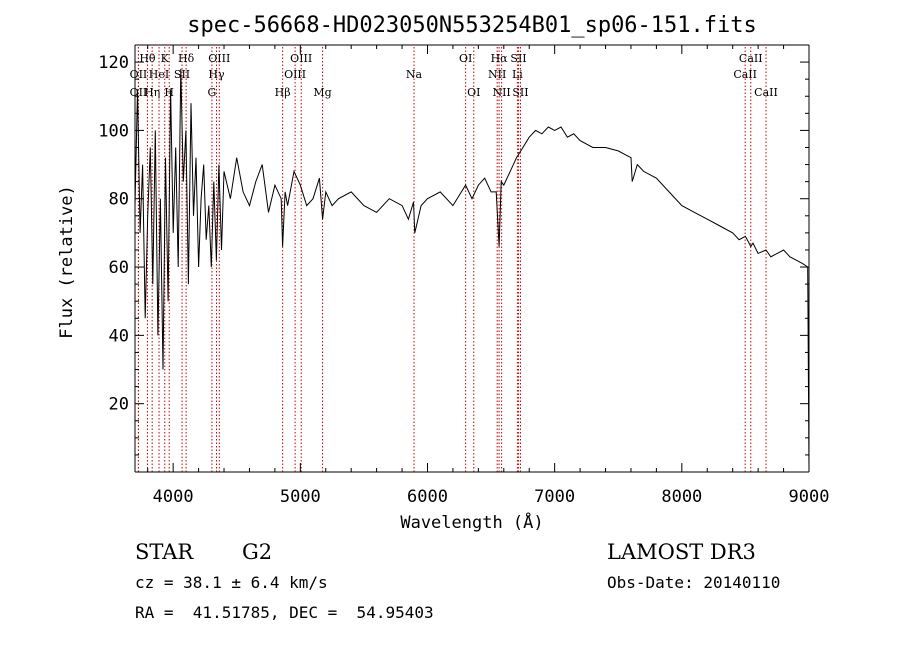 The height and width of the screenshot is (649, 900). What do you see at coordinates (257, 552) in the screenshot?
I see `subclass: G2` at bounding box center [257, 552].